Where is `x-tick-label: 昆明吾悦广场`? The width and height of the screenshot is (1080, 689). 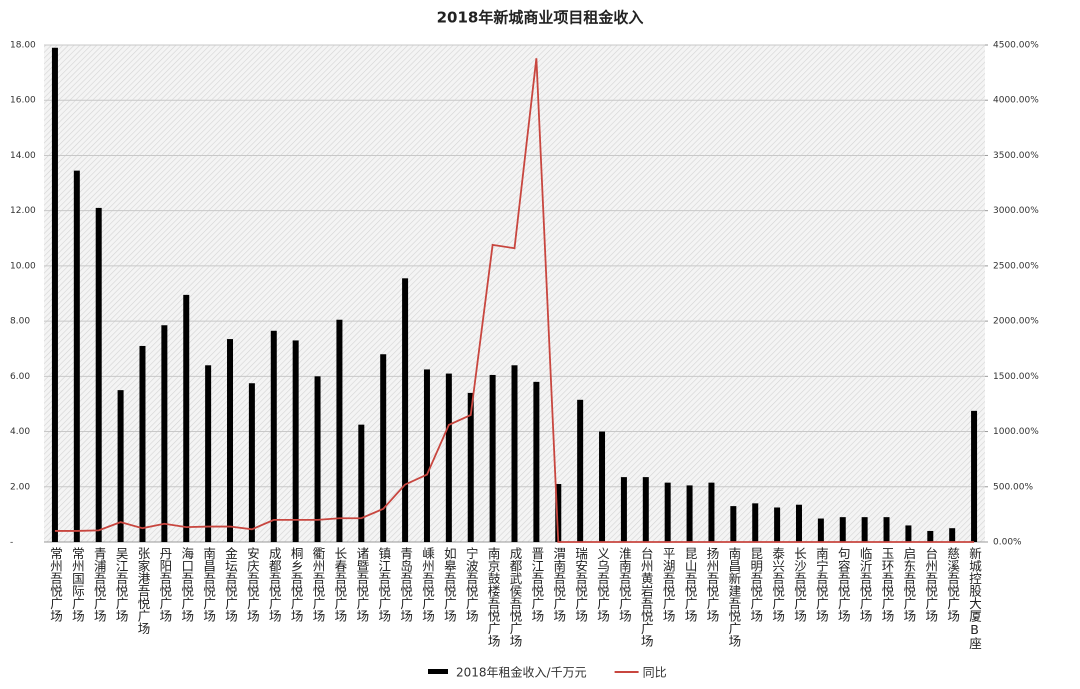 x-tick-label: 昆明吾悦广场 is located at coordinates (756, 584).